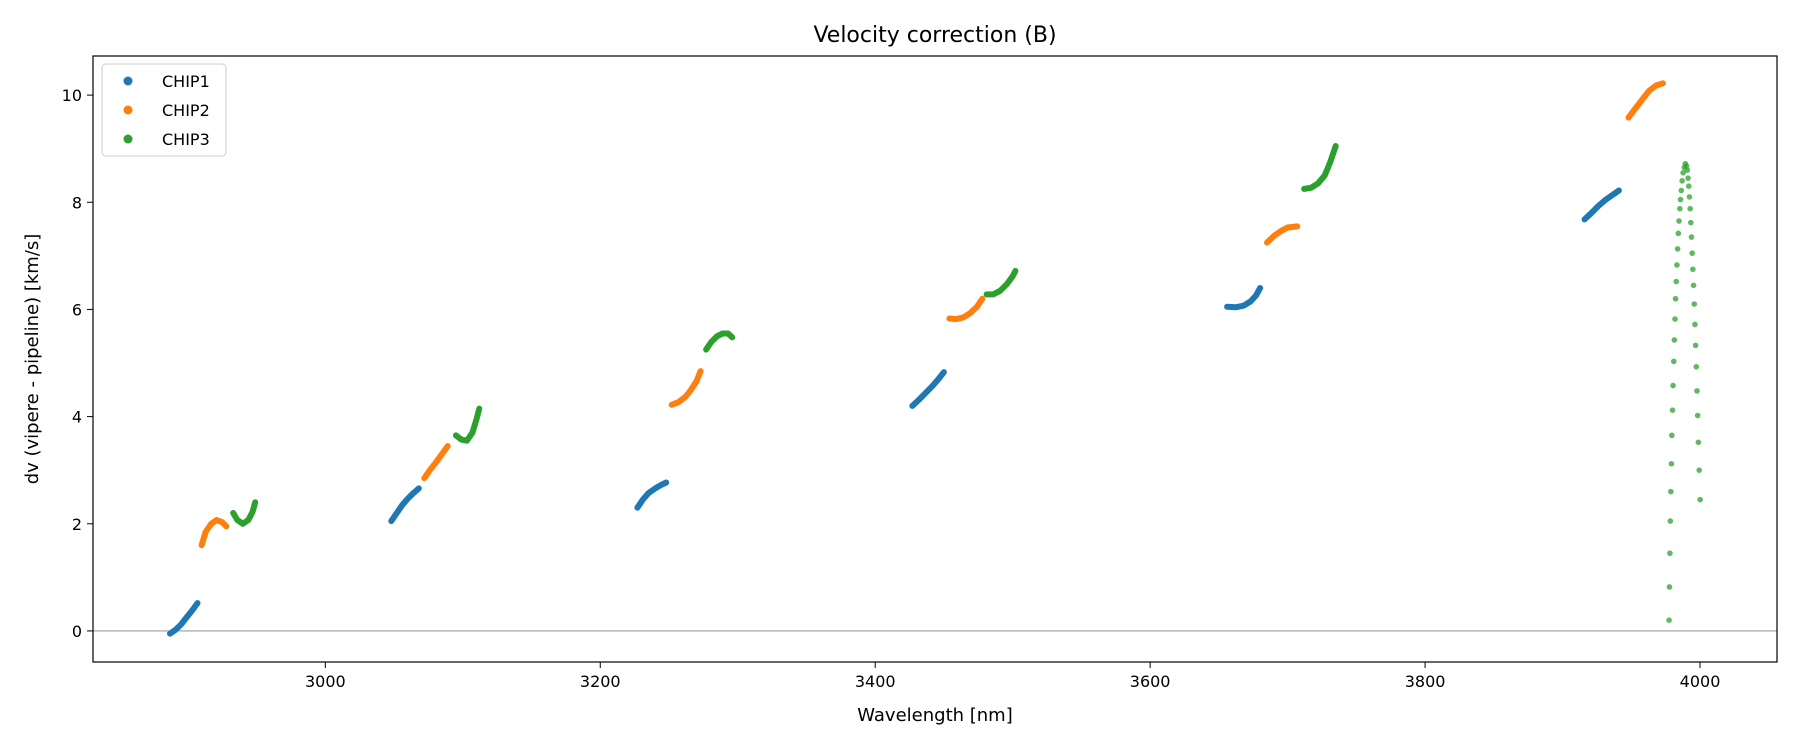 This screenshot has width=1800, height=754. Describe the element at coordinates (935, 715) in the screenshot. I see `x-axis-label: Wavelength [nm]` at that location.